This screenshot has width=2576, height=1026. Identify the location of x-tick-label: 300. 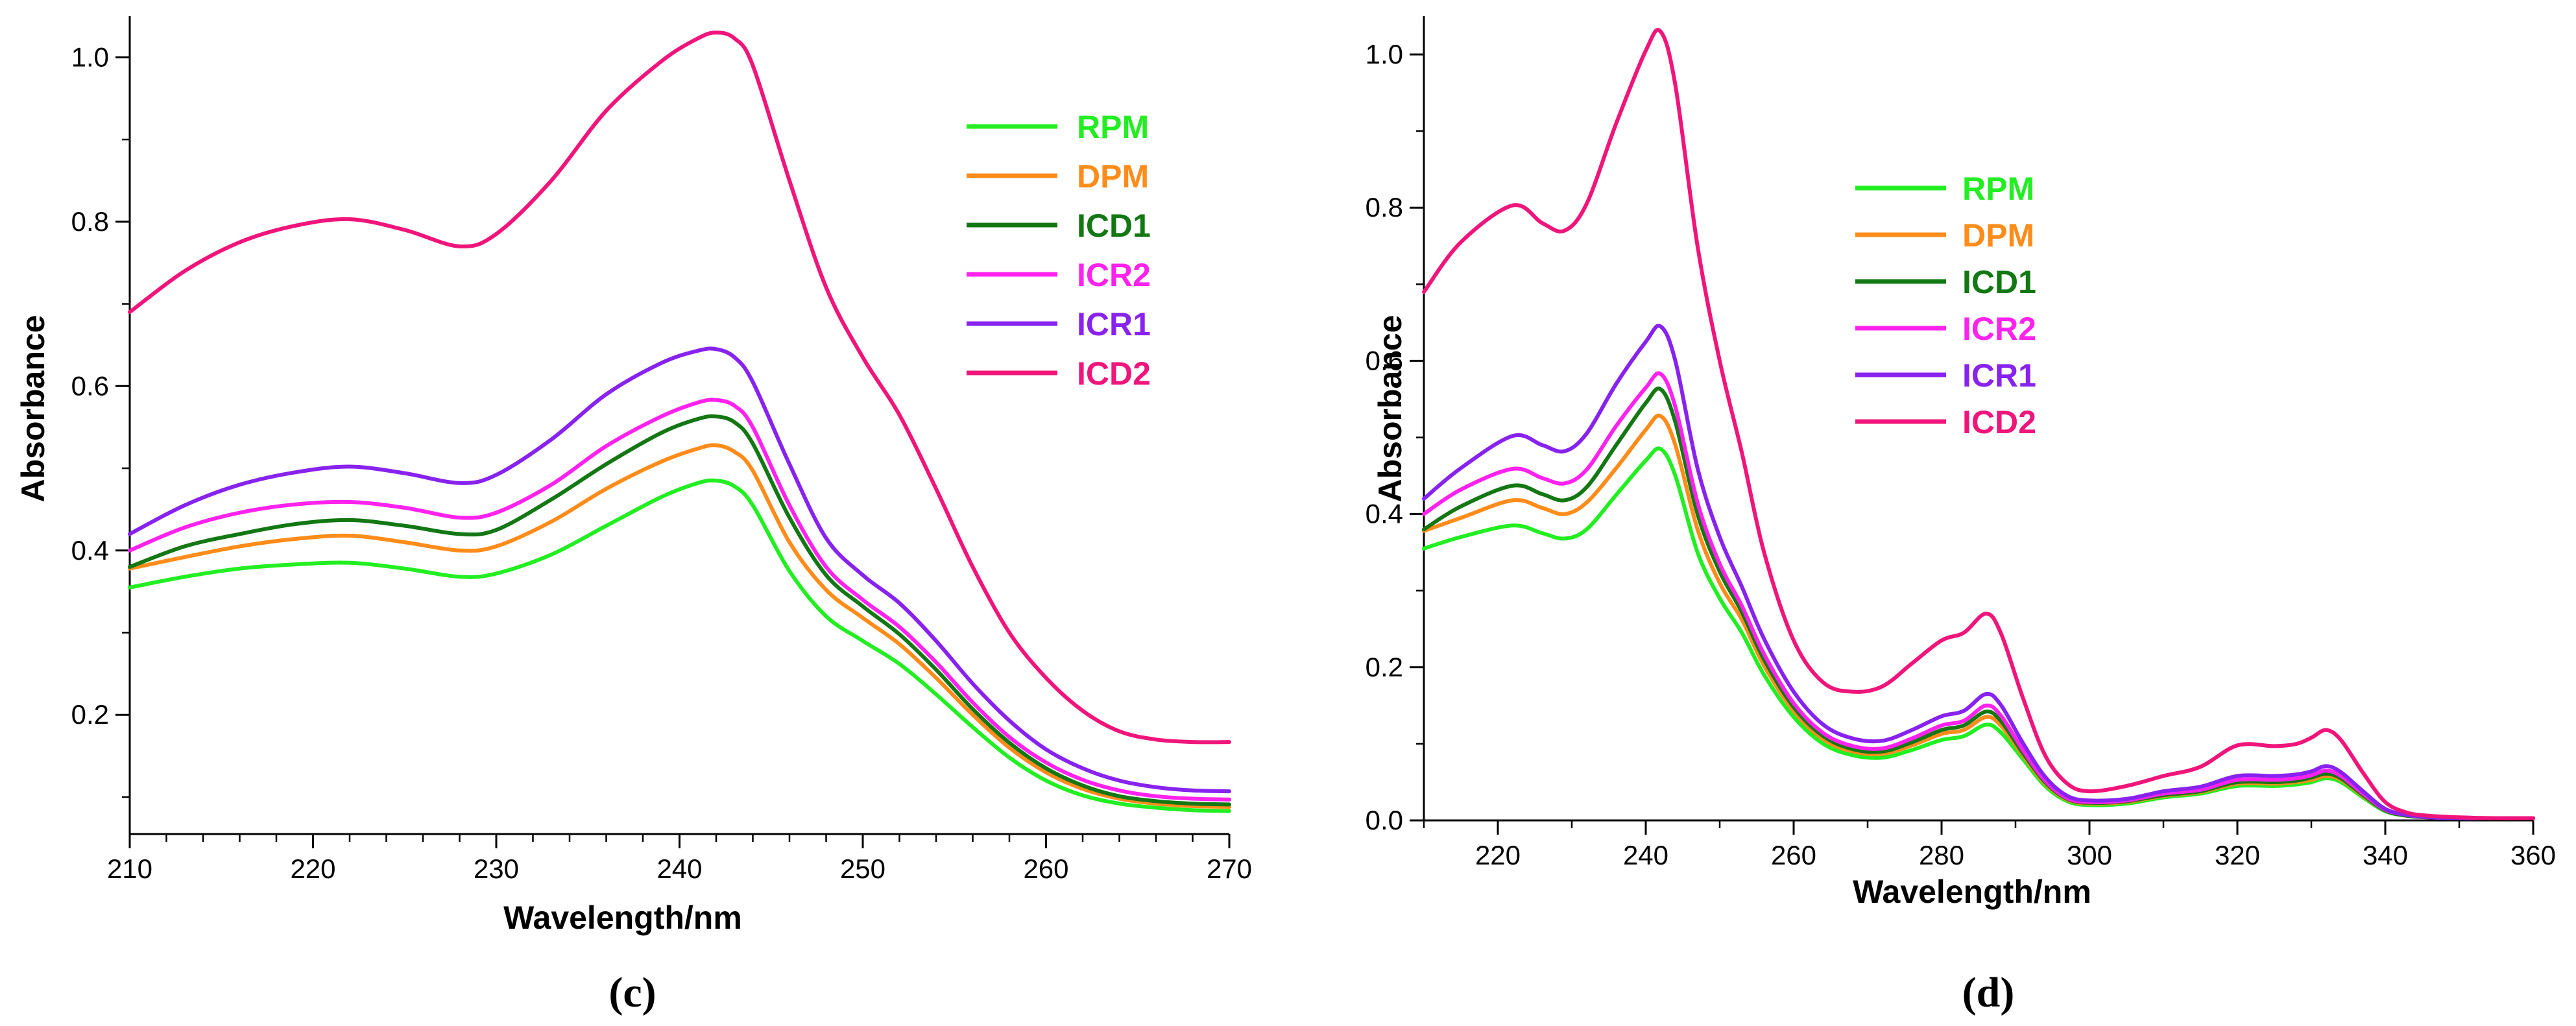
(2089, 855).